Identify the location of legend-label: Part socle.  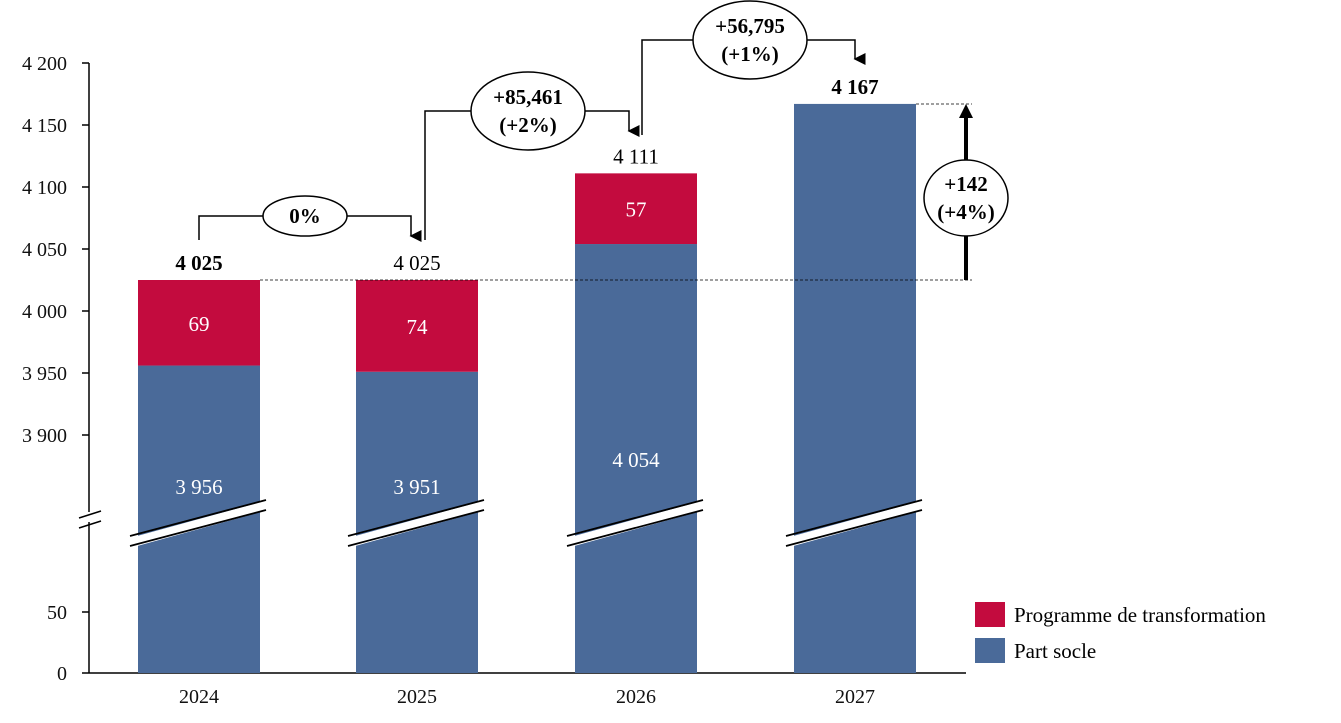
(1055, 651).